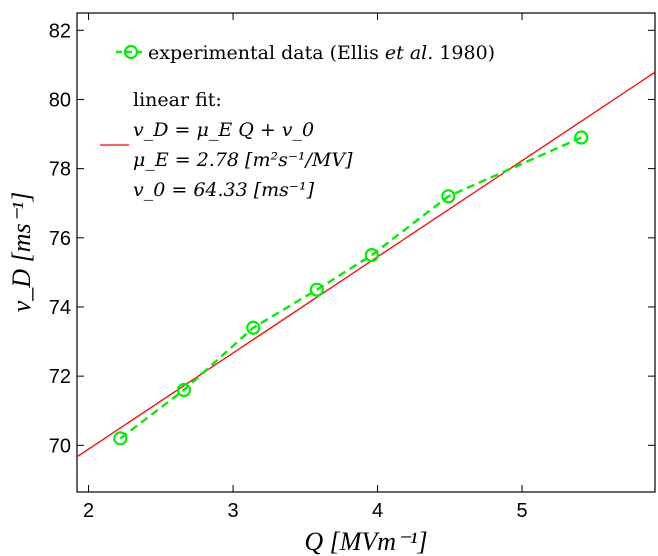 The width and height of the screenshot is (658, 556). I want to click on x-axis-title: Q [MVm⁻¹], so click(365, 541).